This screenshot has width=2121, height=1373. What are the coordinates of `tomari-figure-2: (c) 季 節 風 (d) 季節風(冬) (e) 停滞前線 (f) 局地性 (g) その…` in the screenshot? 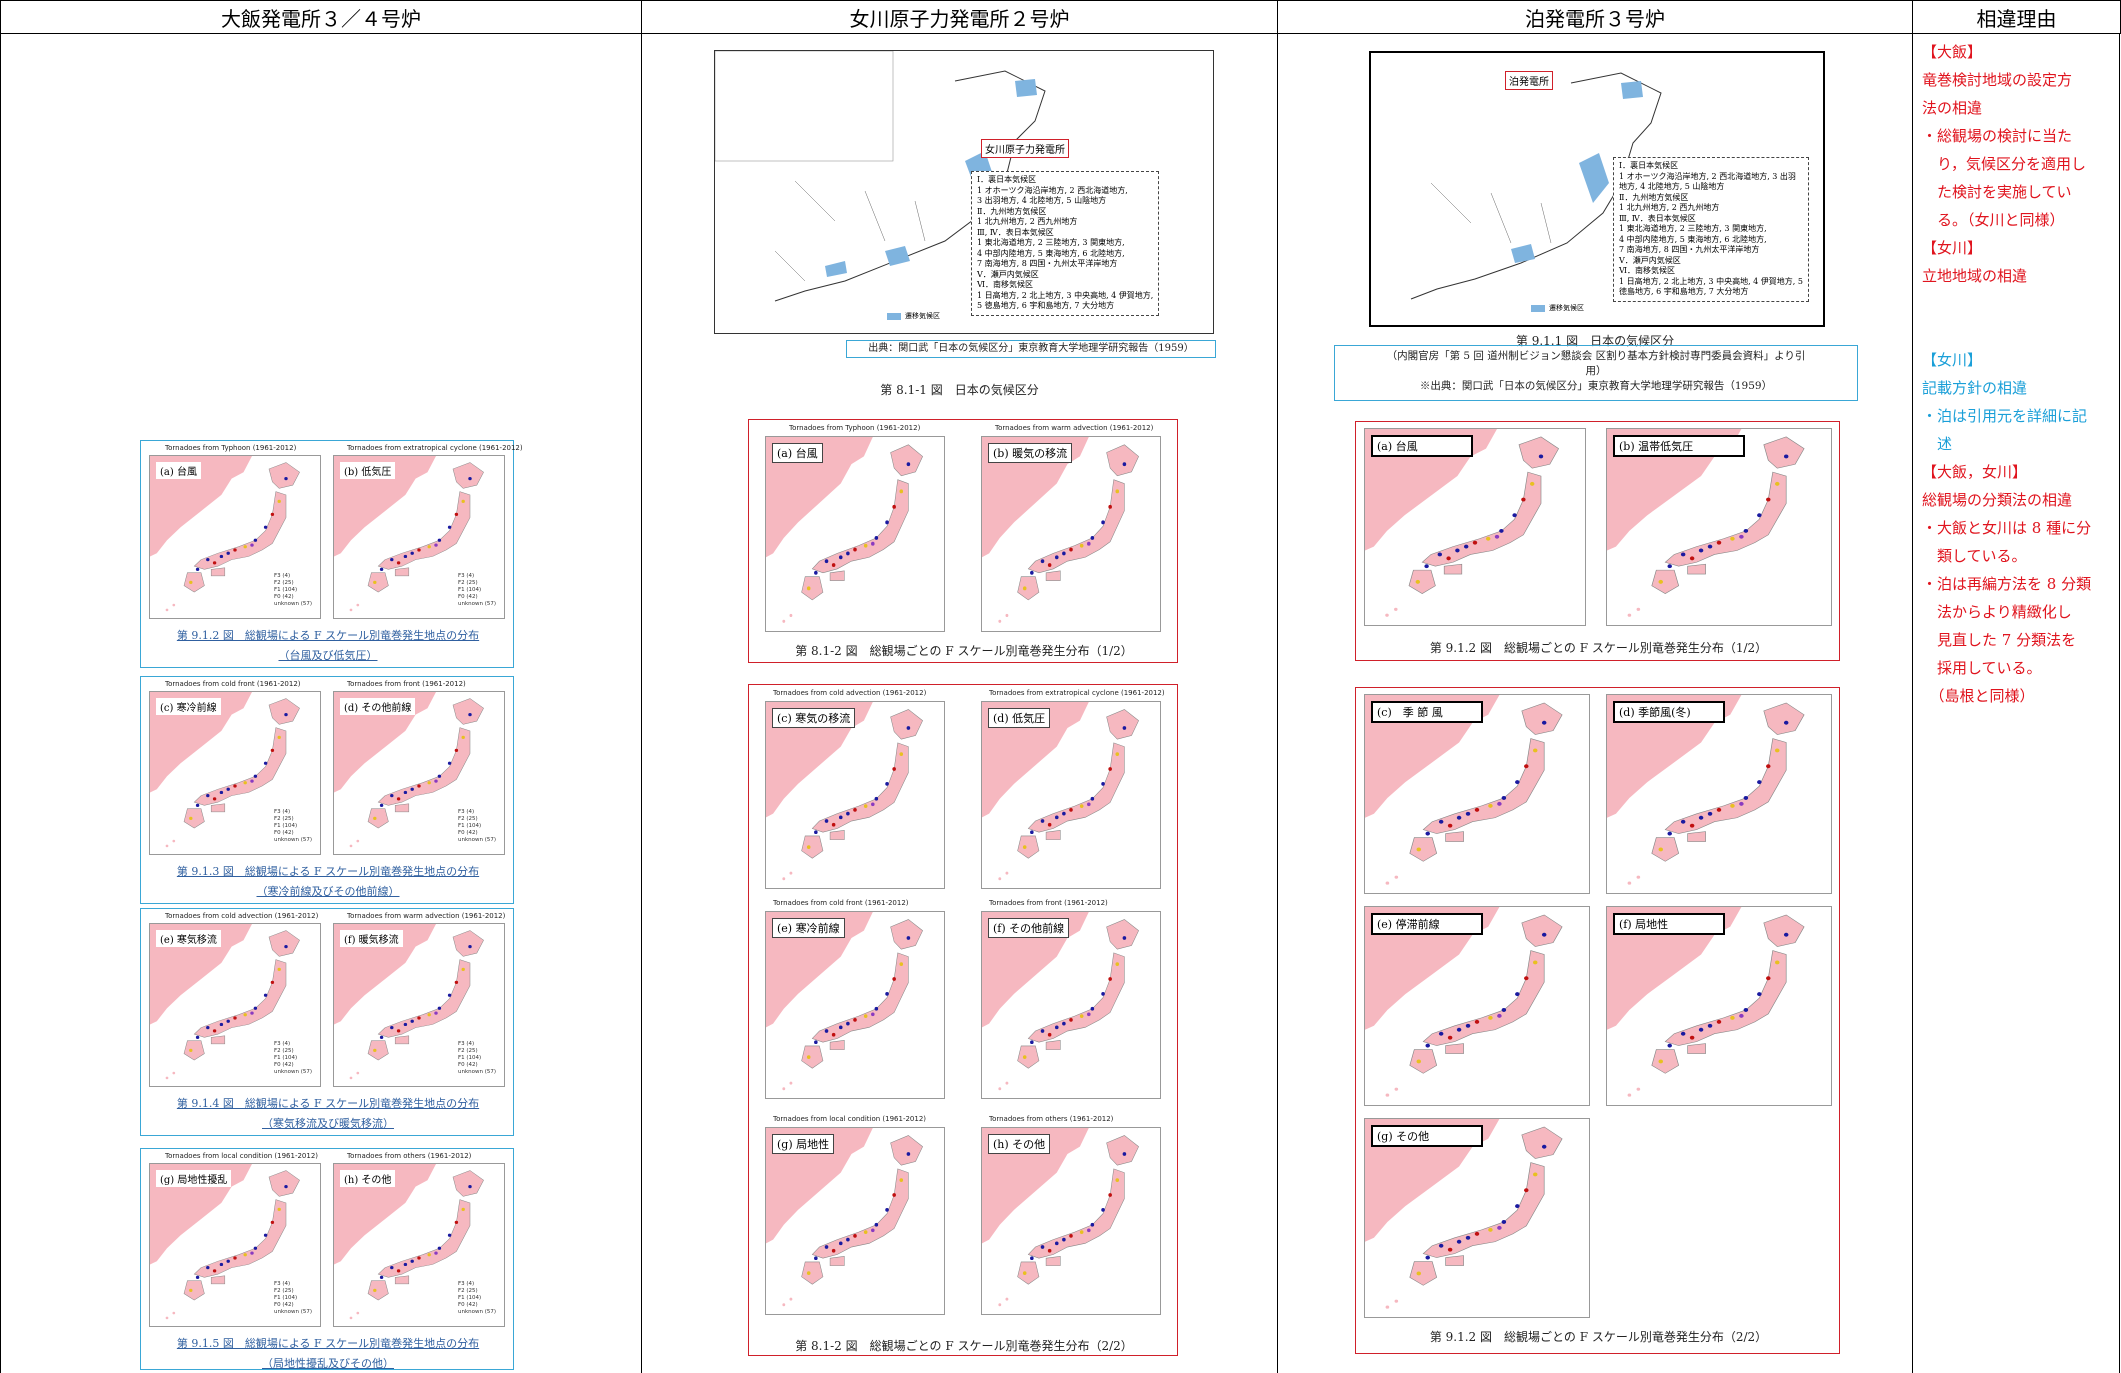 It's located at (1597, 1020).